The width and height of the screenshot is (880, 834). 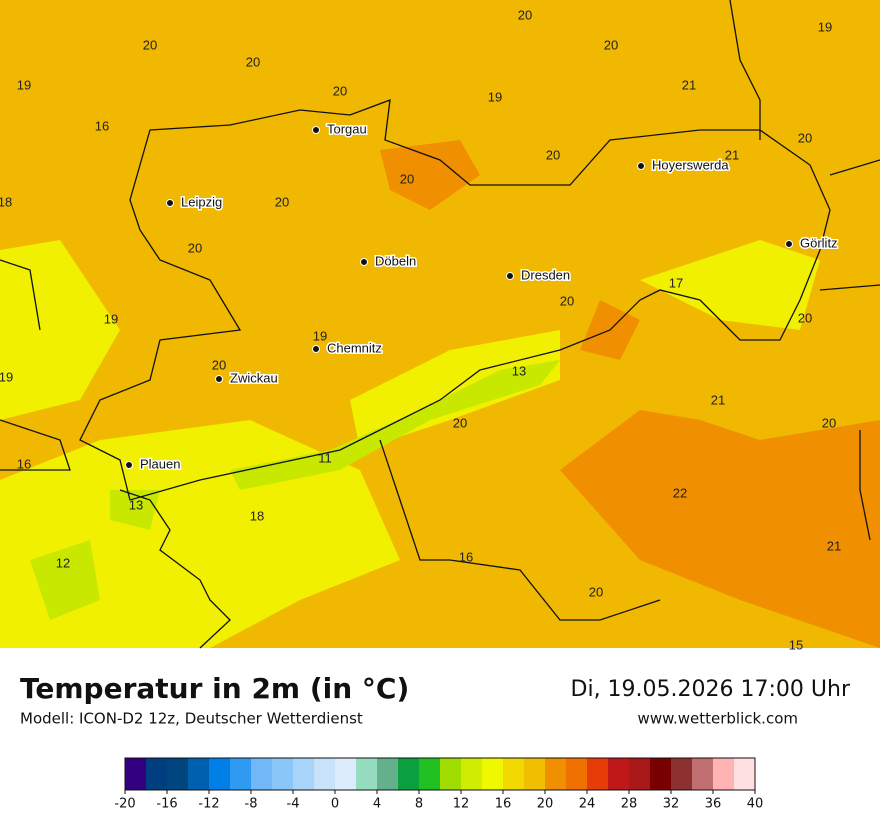 What do you see at coordinates (690, 164) in the screenshot?
I see `city-label: Hoyerswerda` at bounding box center [690, 164].